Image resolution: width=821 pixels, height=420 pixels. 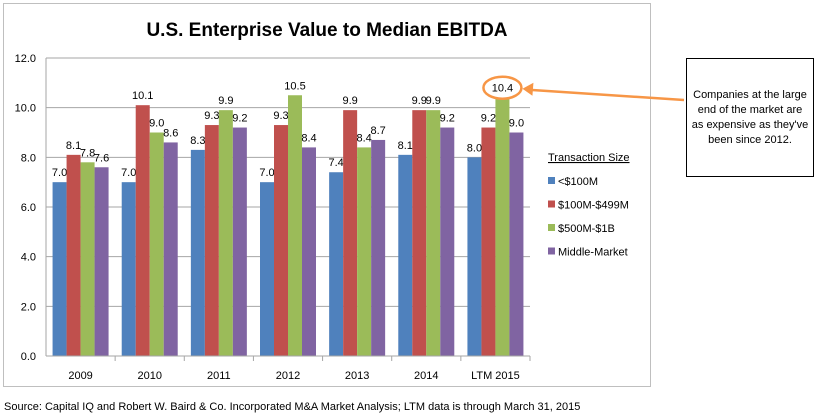 I want to click on x-tick-label: LTM 2015, so click(x=495, y=376).